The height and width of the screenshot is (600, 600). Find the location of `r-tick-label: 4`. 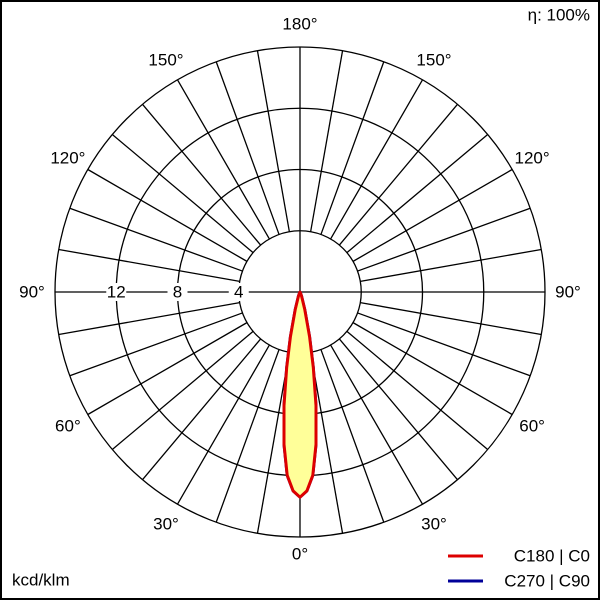

r-tick-label: 4 is located at coordinates (238, 291).